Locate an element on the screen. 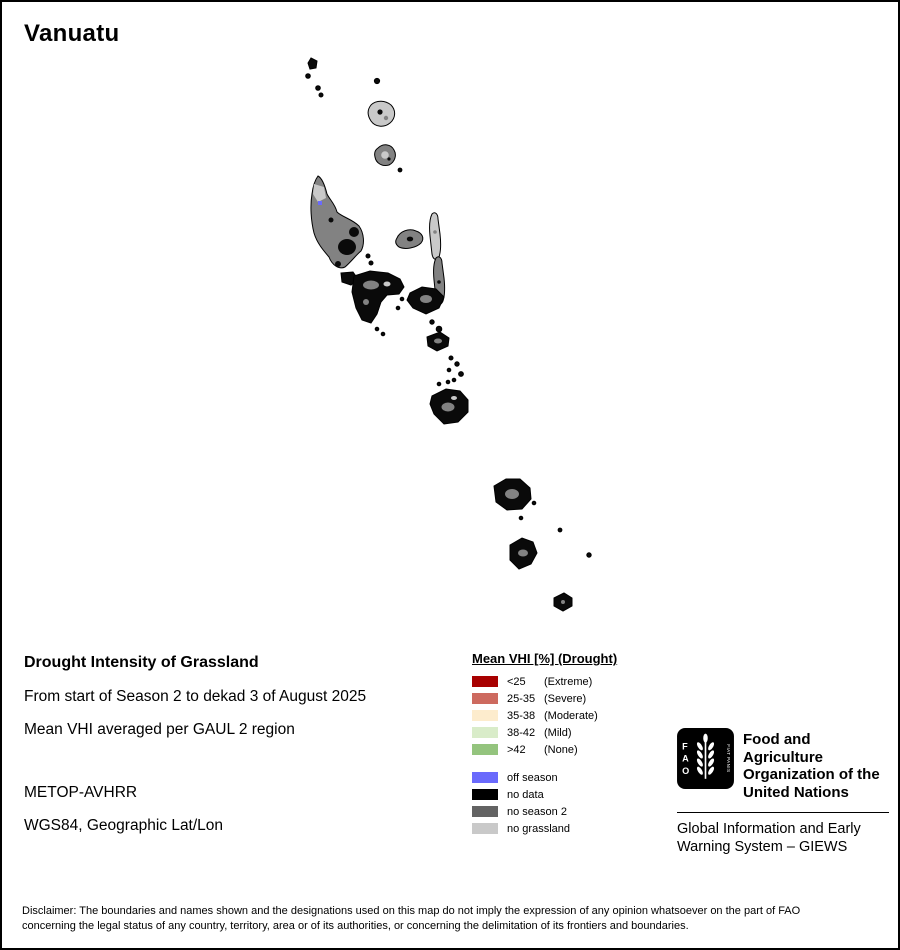 The height and width of the screenshot is (950, 900). legend-title: Mean VHI [%] (Drought) is located at coordinates (545, 658).